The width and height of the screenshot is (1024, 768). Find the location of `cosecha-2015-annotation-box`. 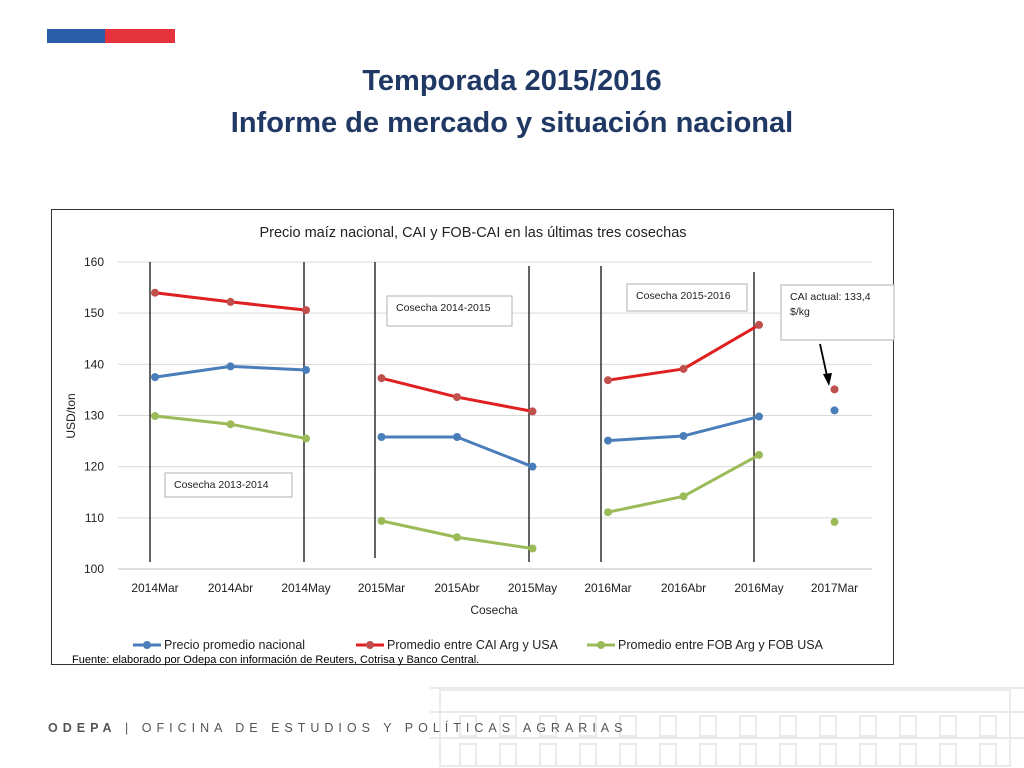

cosecha-2015-annotation-box is located at coordinates (687, 297).